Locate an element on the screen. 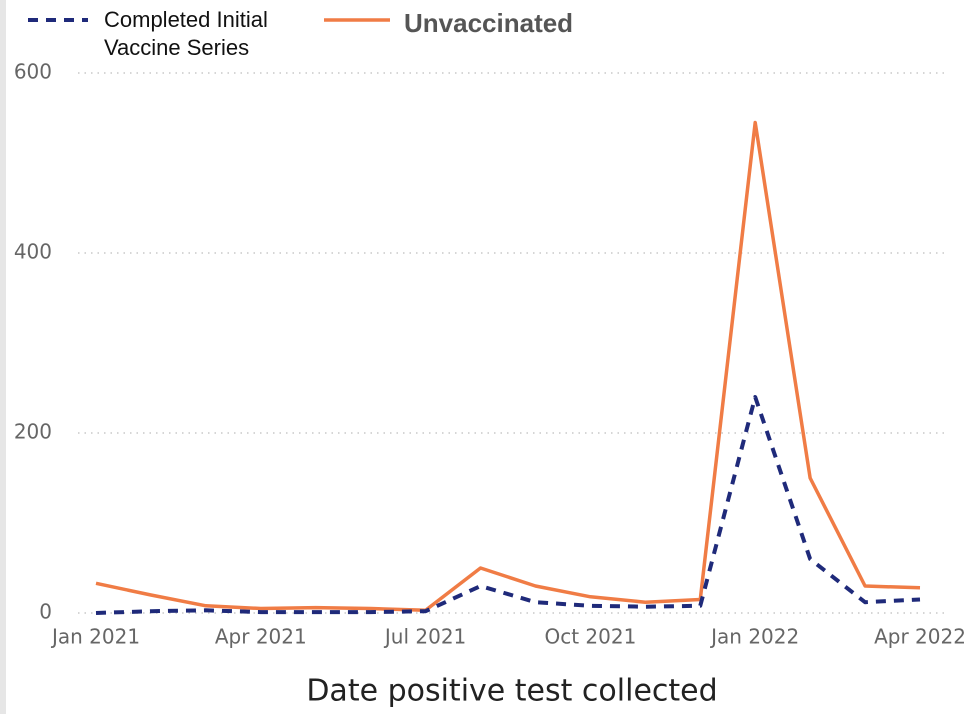  x-tick-label: Apr 2021 is located at coordinates (261, 637).